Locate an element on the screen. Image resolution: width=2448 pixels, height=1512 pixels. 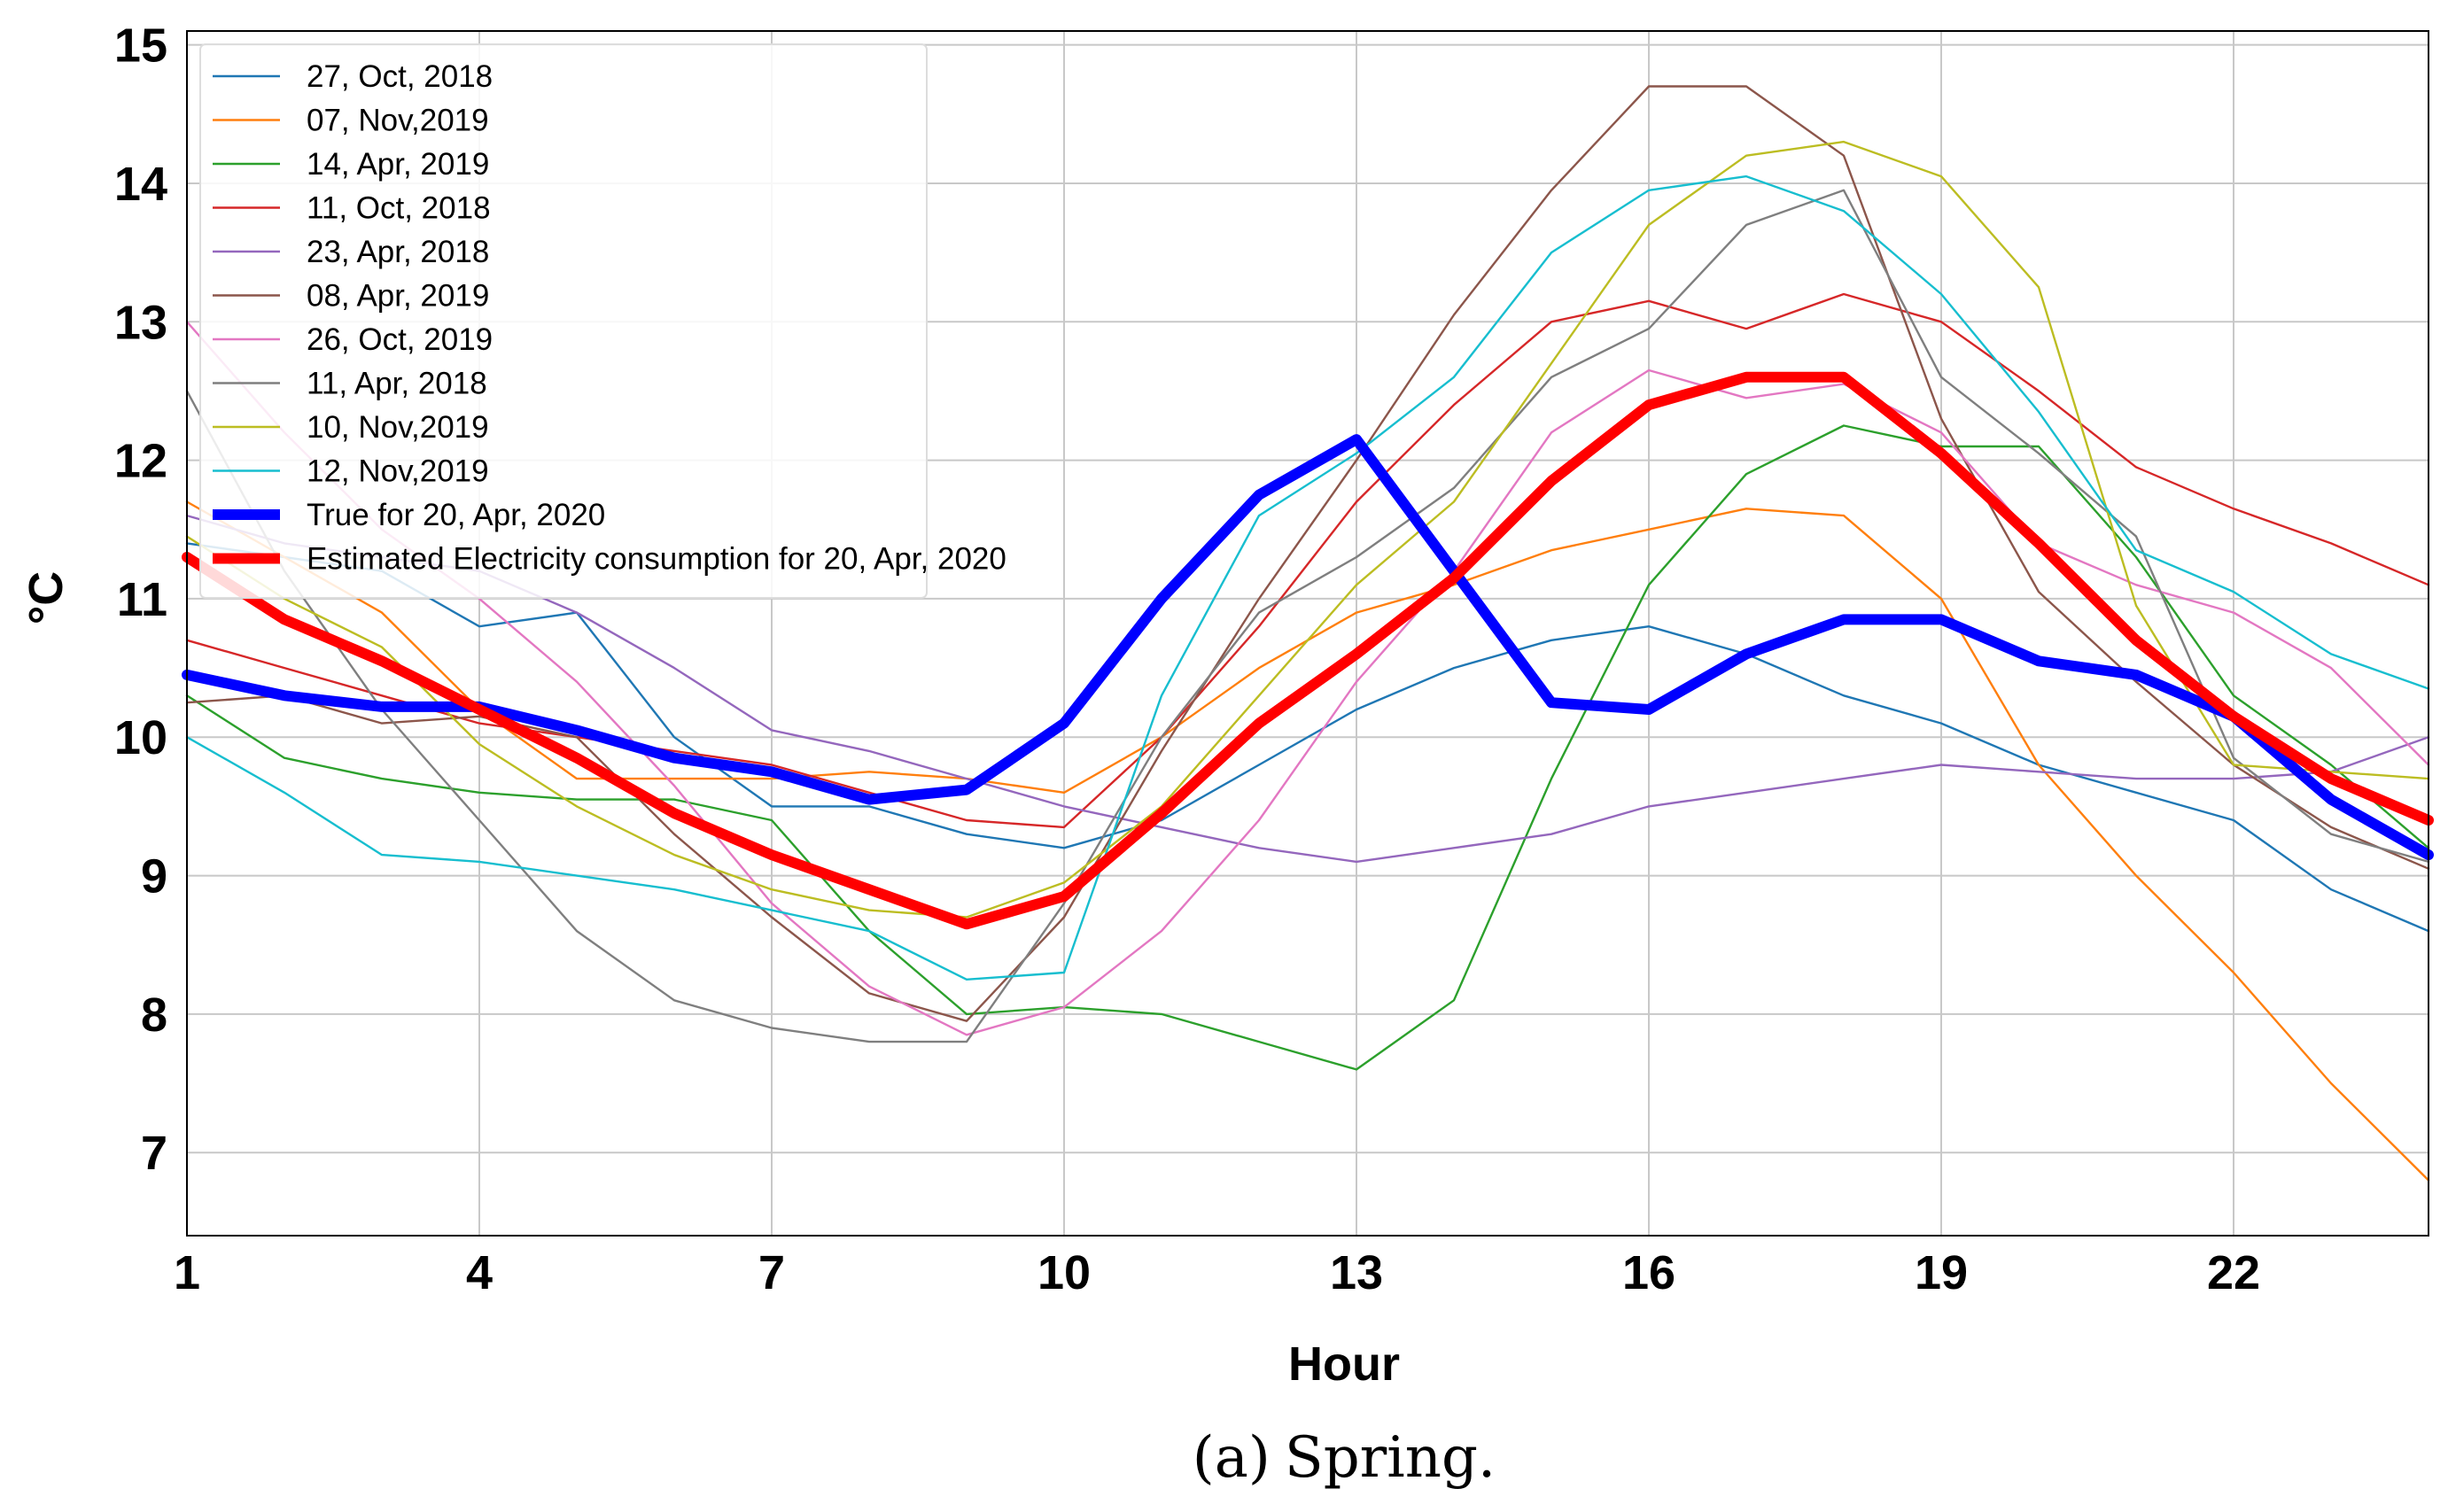
x-tick-label: 22 is located at coordinates (2233, 1272).